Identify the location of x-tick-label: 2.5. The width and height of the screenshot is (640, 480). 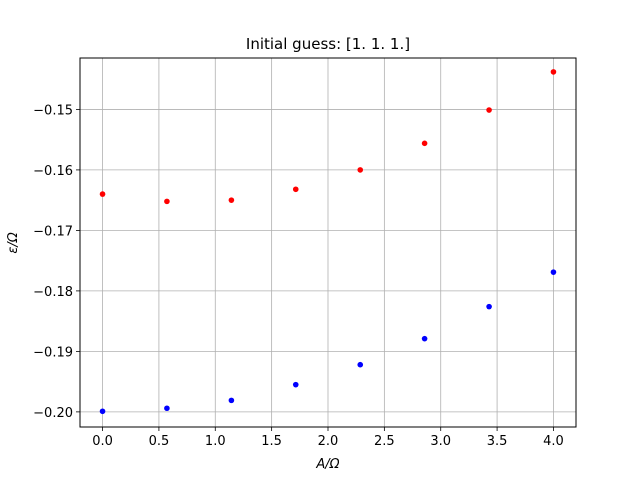
(384, 441).